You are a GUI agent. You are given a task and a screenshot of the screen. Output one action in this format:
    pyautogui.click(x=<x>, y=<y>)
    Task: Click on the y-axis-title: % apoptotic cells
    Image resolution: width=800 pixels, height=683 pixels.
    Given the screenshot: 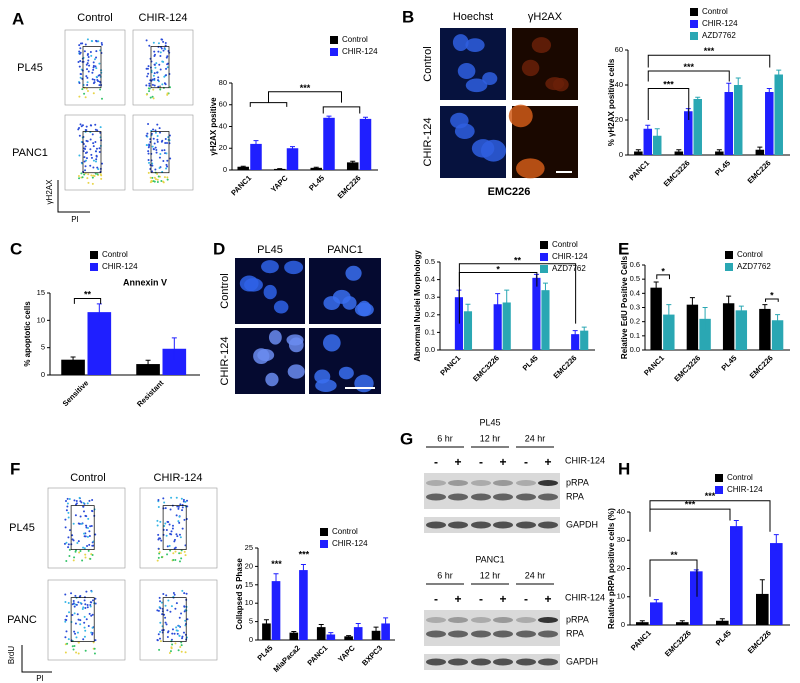 What is the action you would take?
    pyautogui.click(x=27, y=334)
    